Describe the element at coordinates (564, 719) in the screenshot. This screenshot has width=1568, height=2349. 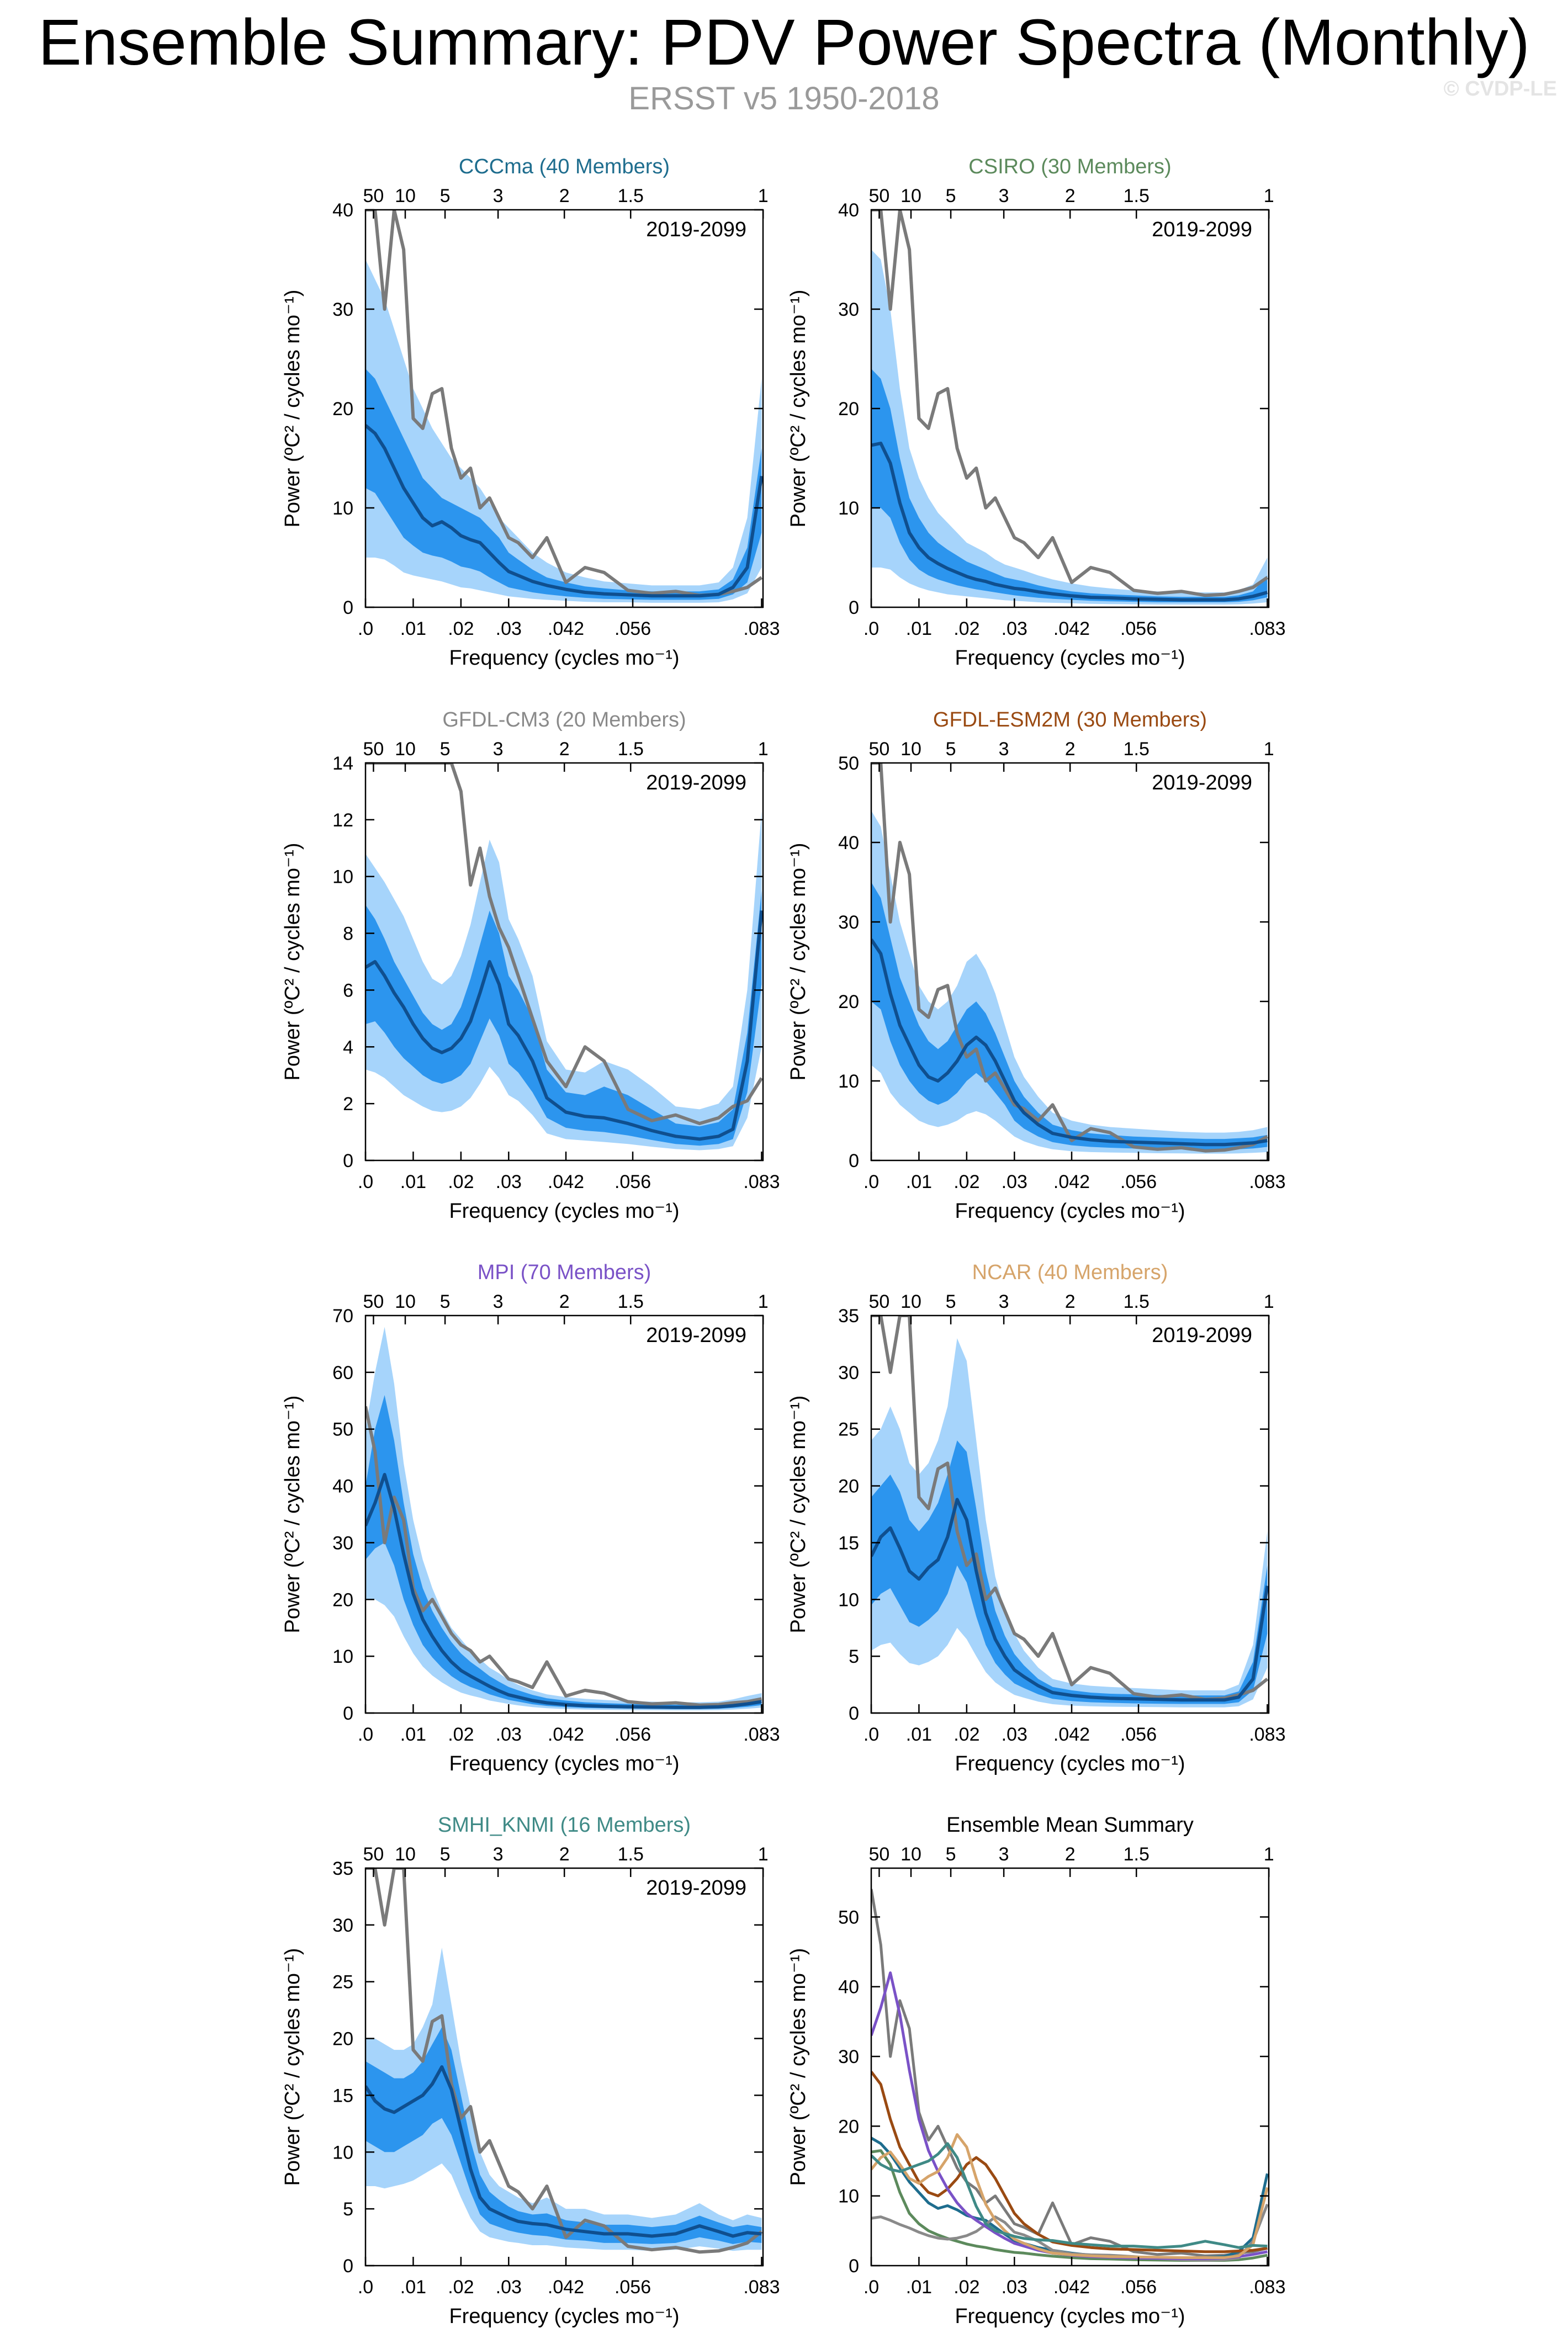
I see `panel-title: GFDL-CM3 (20 Members)` at that location.